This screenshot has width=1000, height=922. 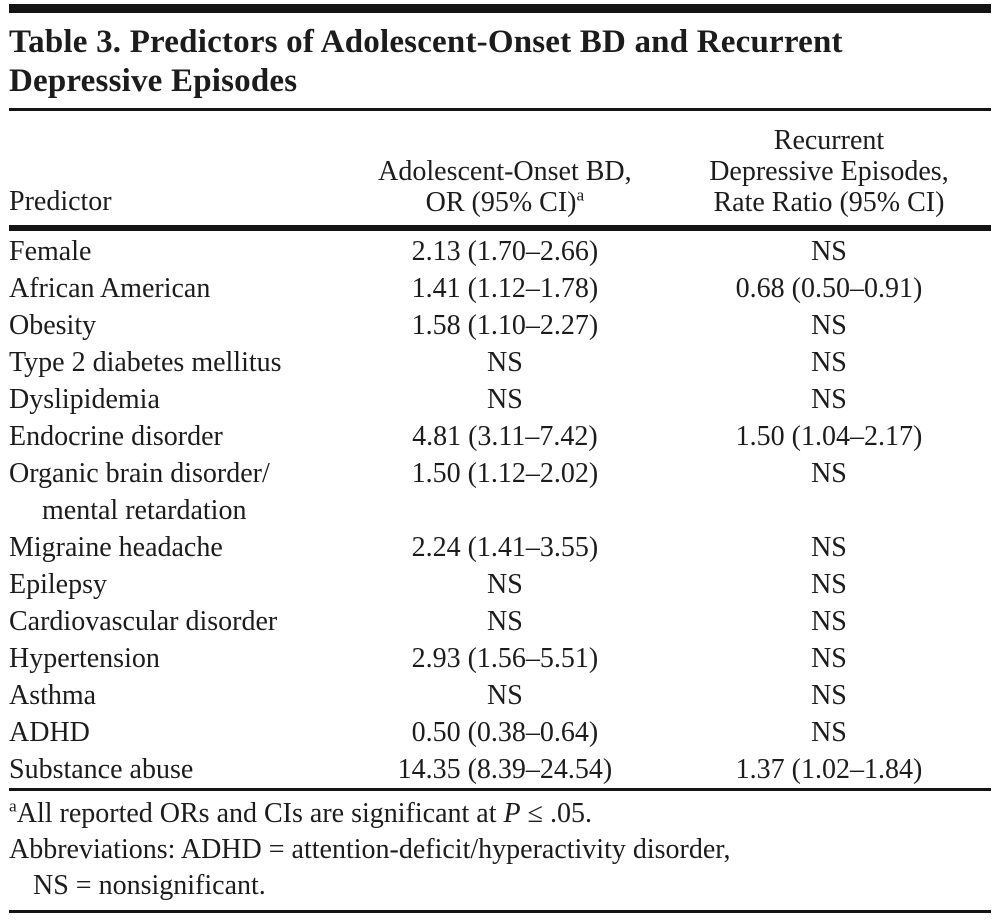 I want to click on table-row: ADHD 0.50 (0.38–0.64) NS, so click(x=500, y=732).